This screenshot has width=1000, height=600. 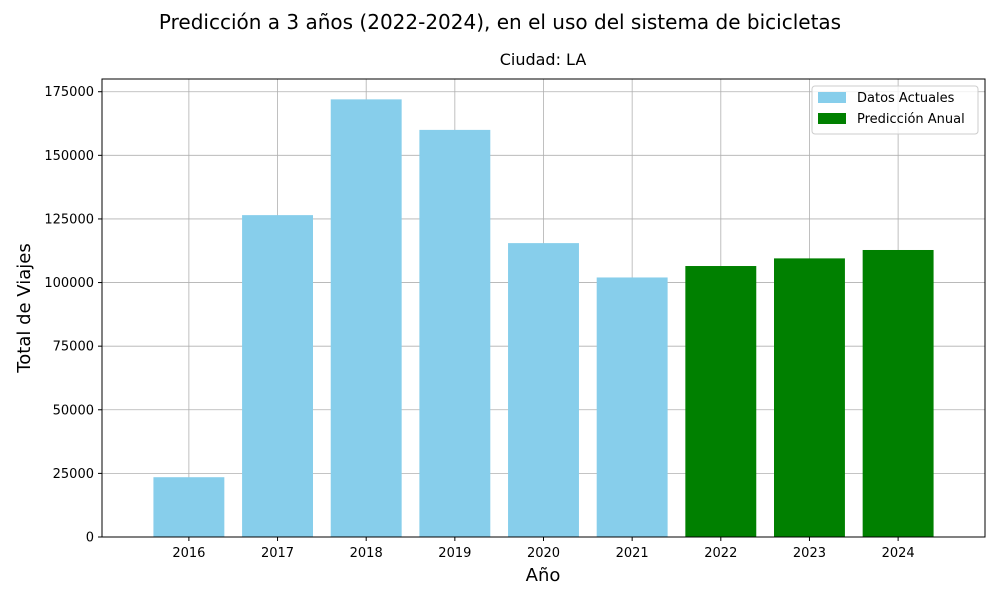 I want to click on x-axis-label: Año, so click(x=543, y=575).